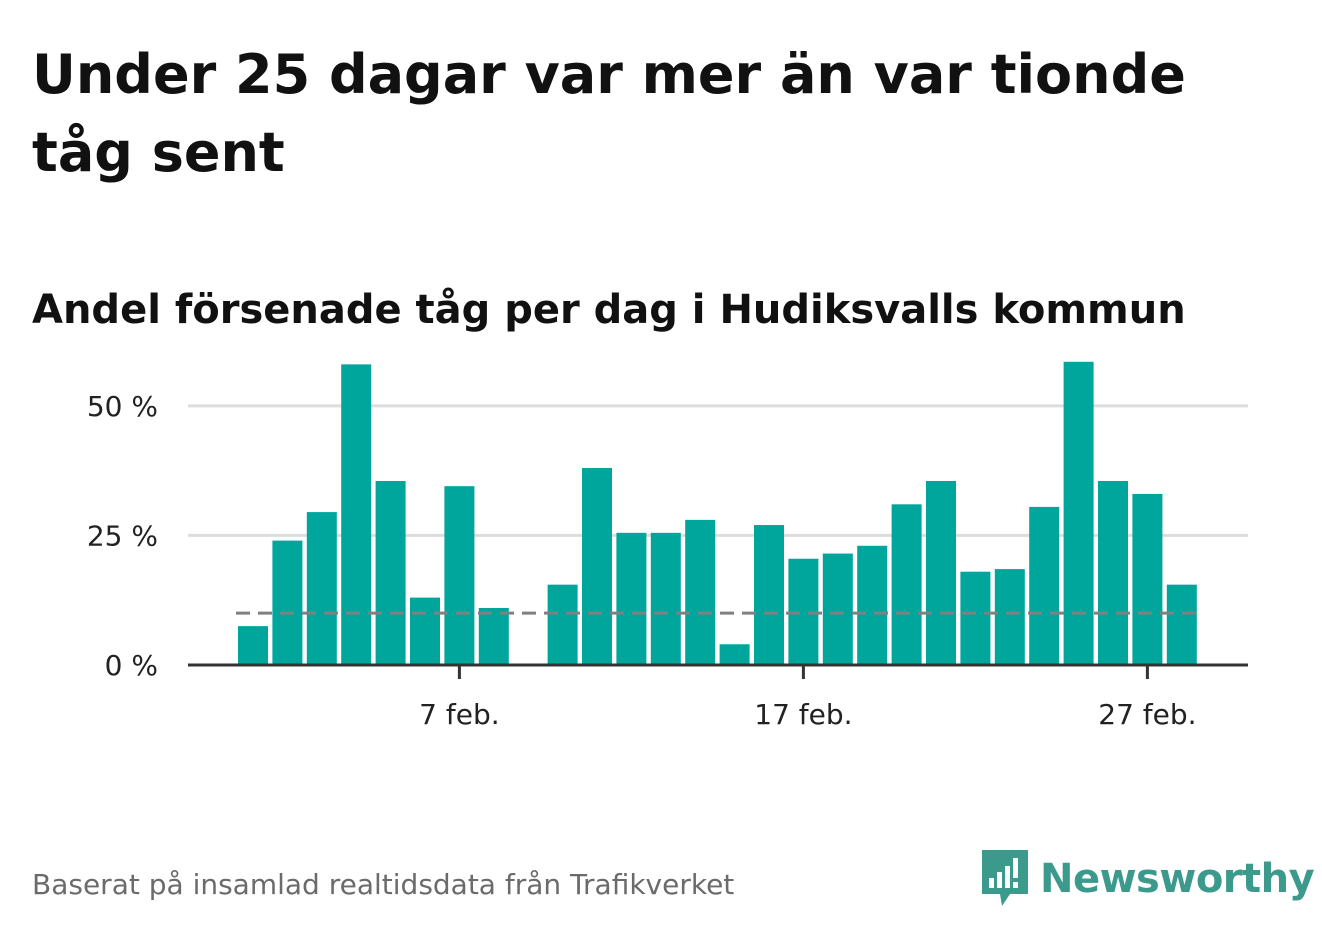 The image size is (1322, 939). I want to click on bar-chart-speech-bubble-icon, so click(1005, 878).